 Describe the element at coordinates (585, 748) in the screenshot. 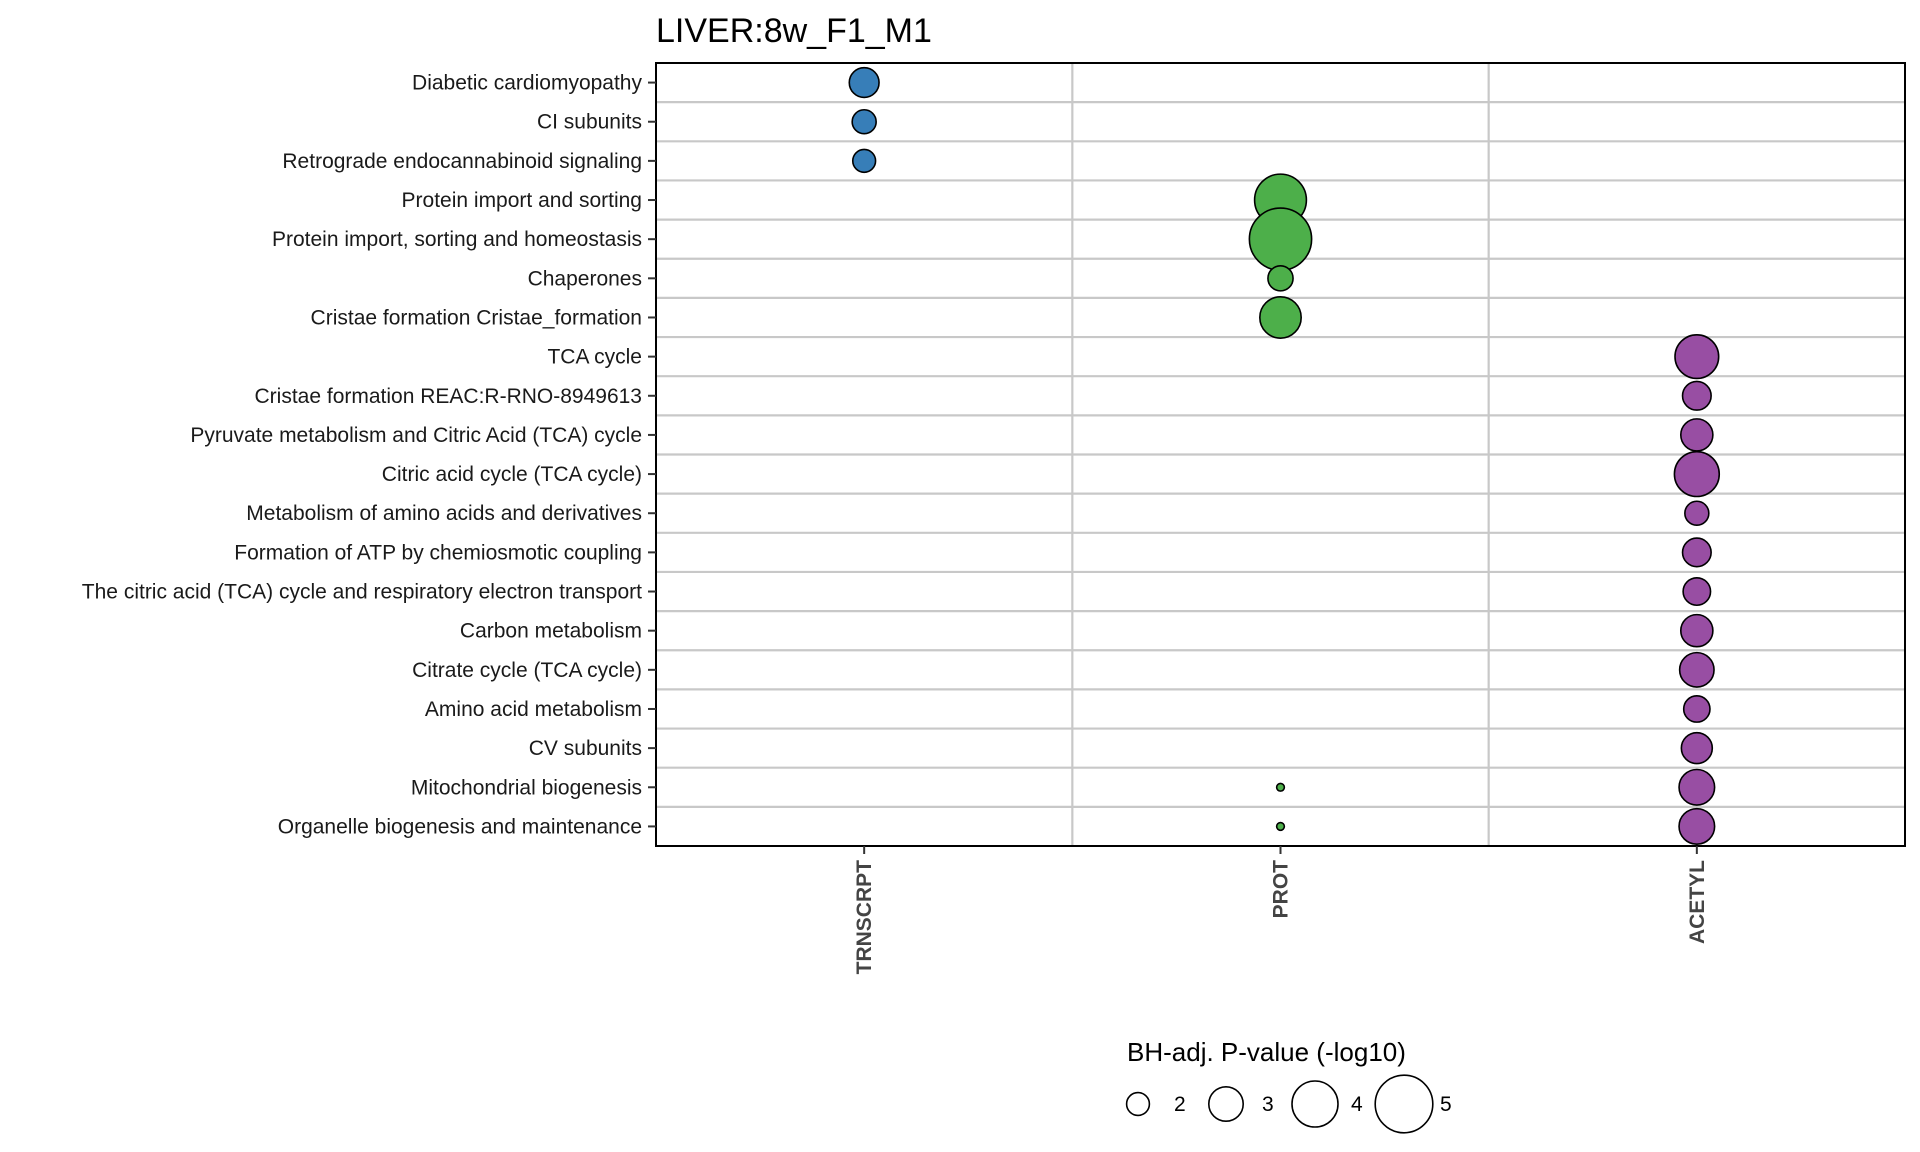

I see `y-tick-label: CV subunits` at that location.